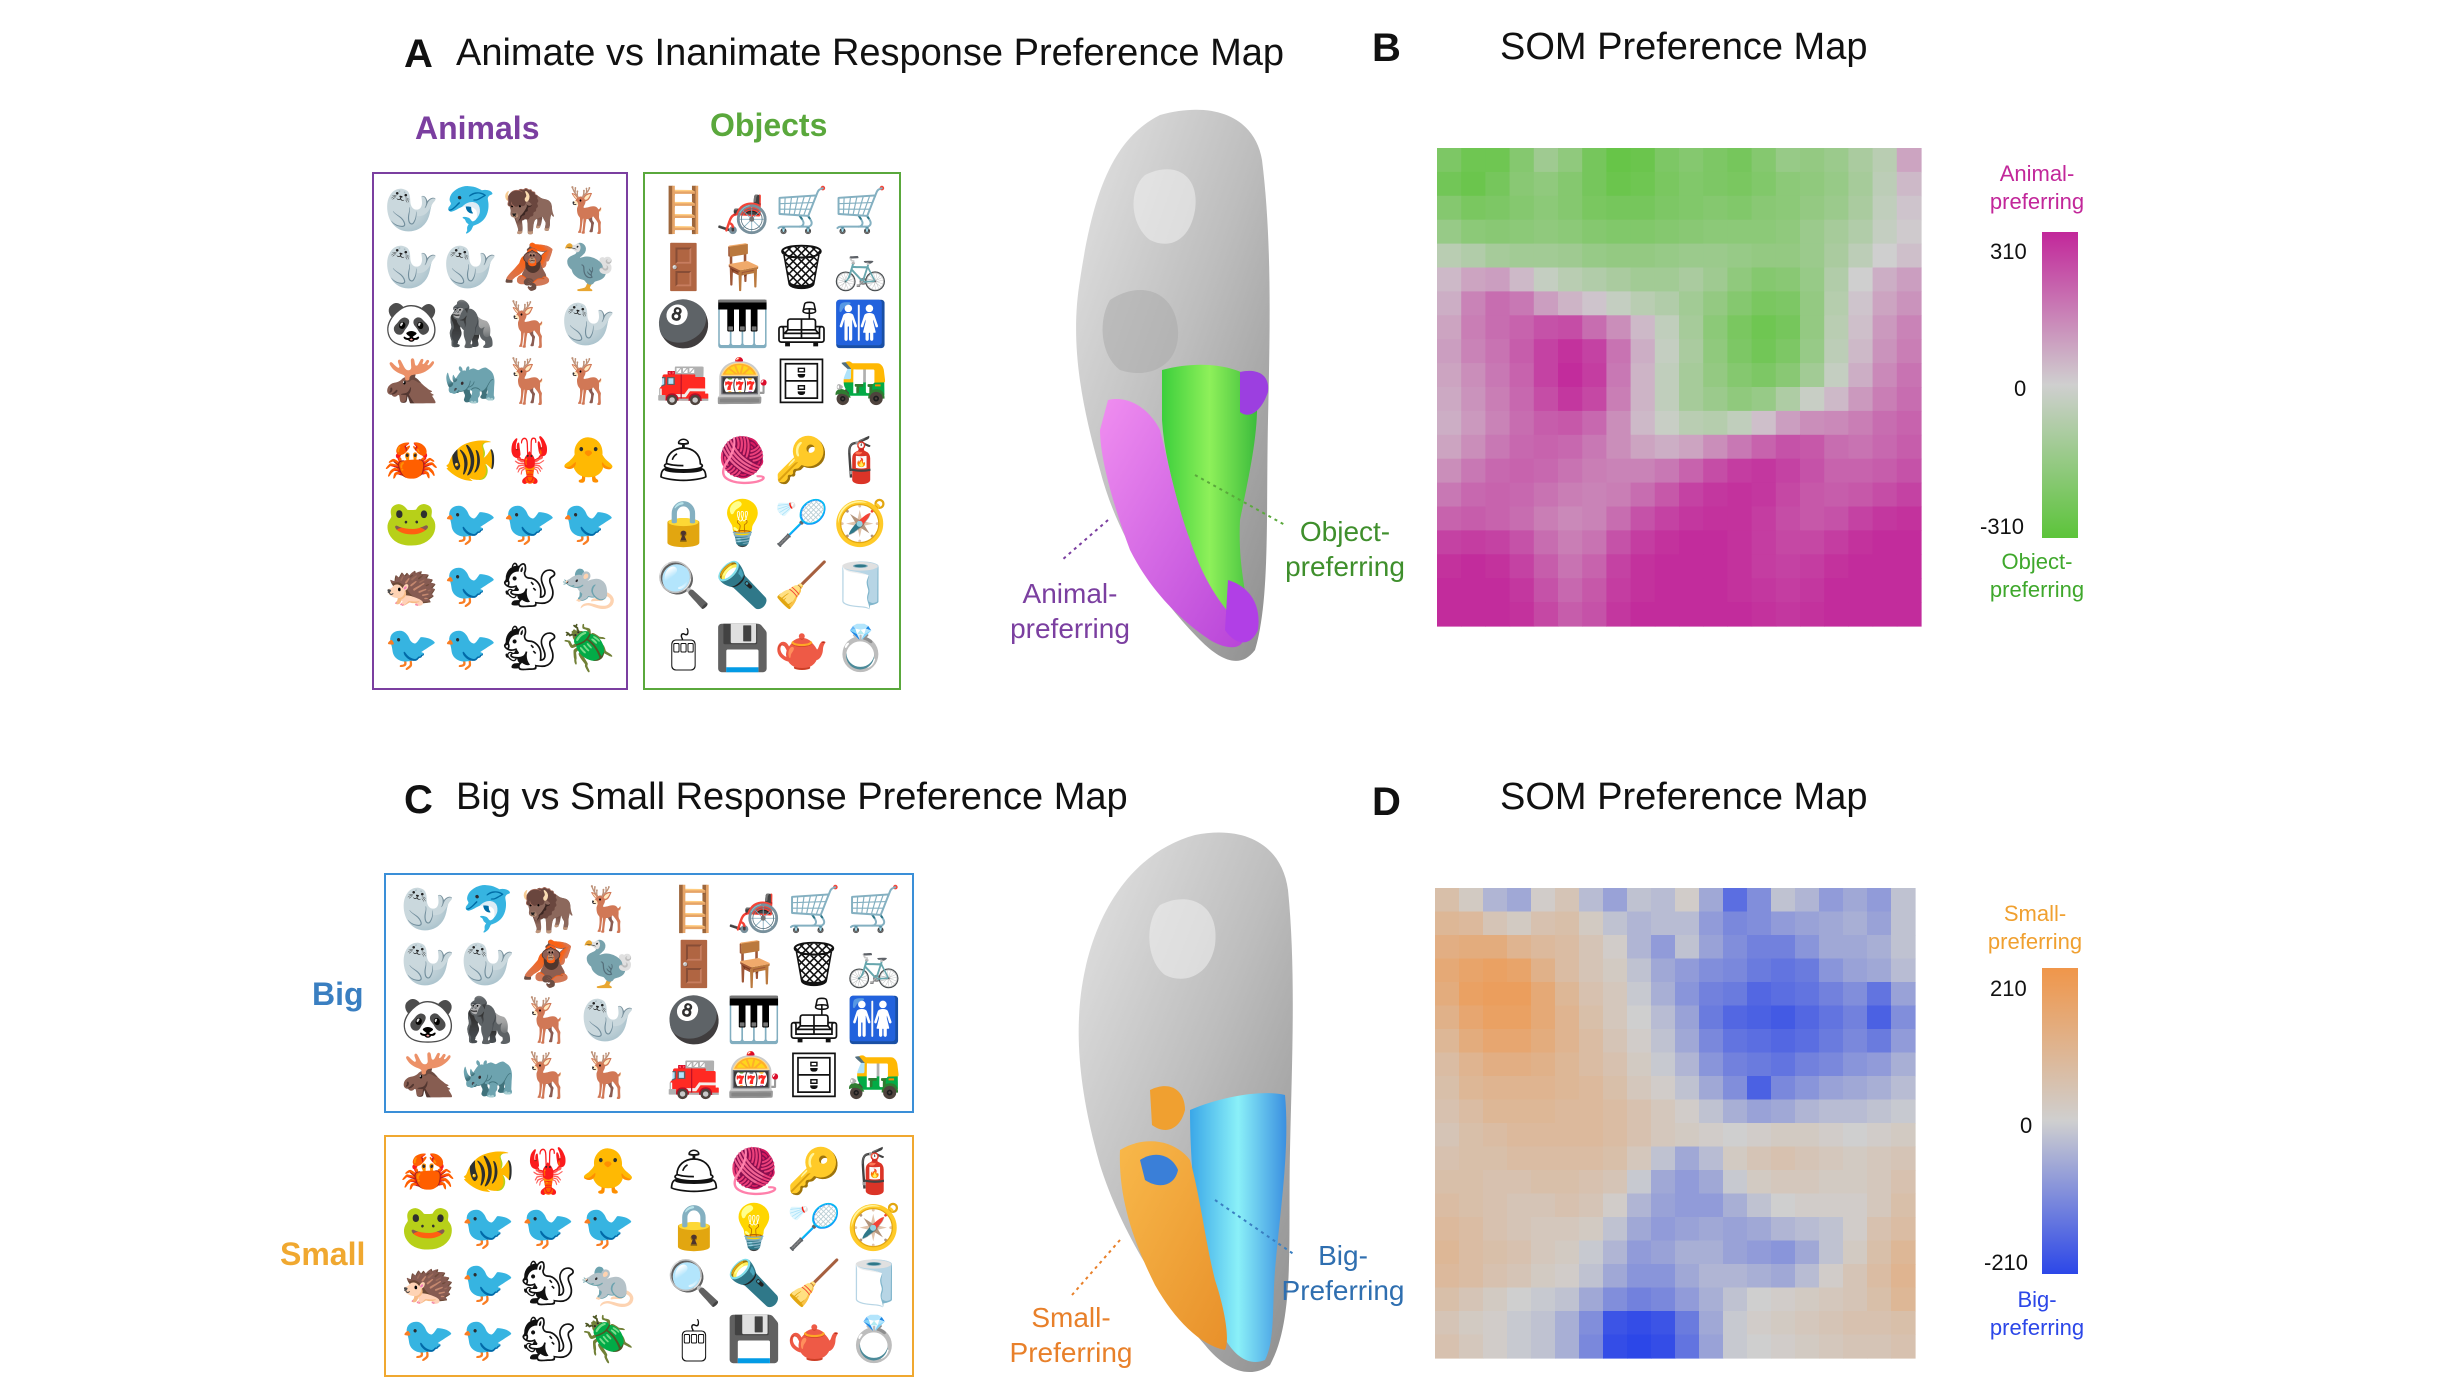 The height and width of the screenshot is (1382, 2442). Describe the element at coordinates (529, 648) in the screenshot. I see `animal-item-icon: 🐿` at that location.